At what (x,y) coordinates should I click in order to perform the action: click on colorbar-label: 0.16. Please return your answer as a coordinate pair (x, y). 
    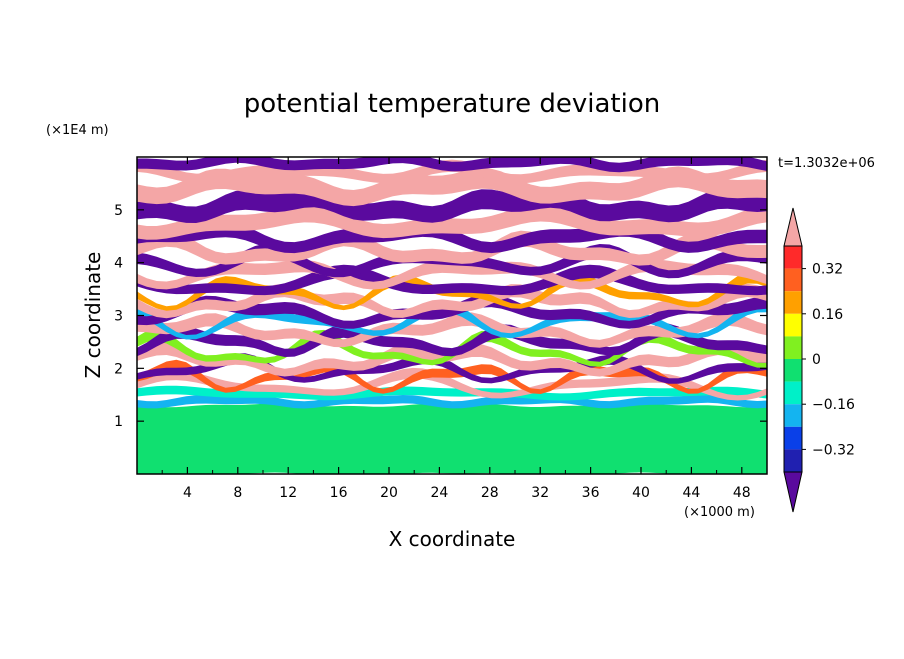
    Looking at the image, I should click on (827, 315).